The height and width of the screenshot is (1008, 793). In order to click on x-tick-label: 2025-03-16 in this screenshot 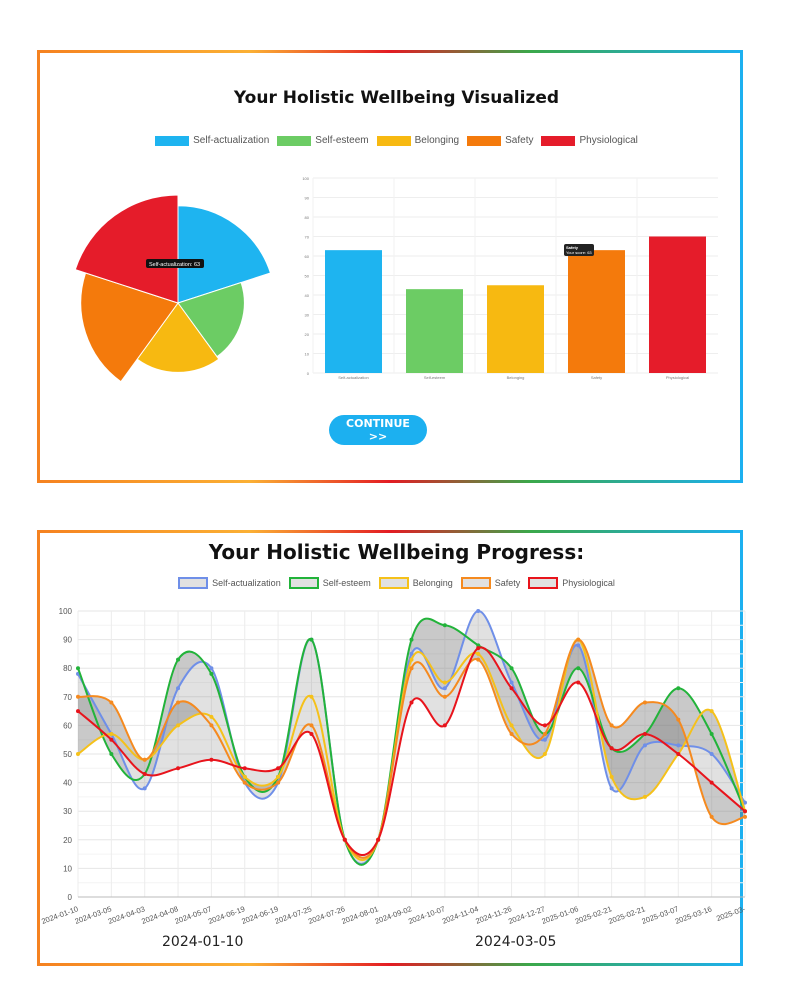, I will do `click(693, 915)`.